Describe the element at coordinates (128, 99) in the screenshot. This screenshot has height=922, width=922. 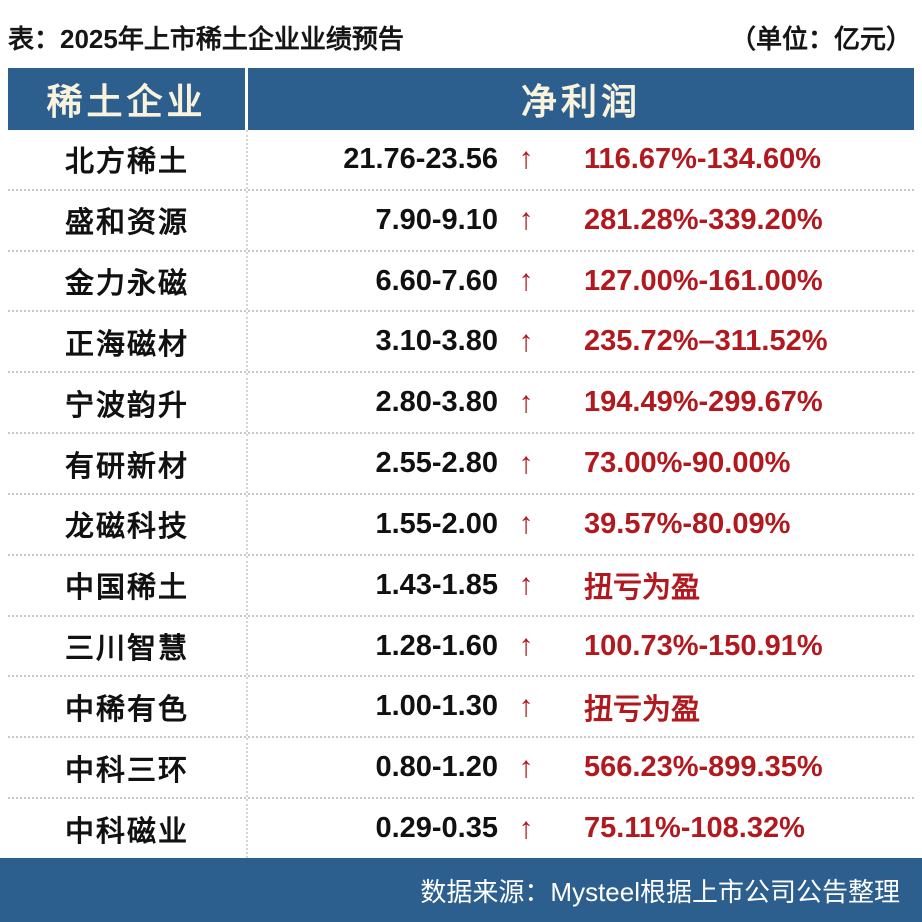
I see `column-header-company: 稀土企业` at that location.